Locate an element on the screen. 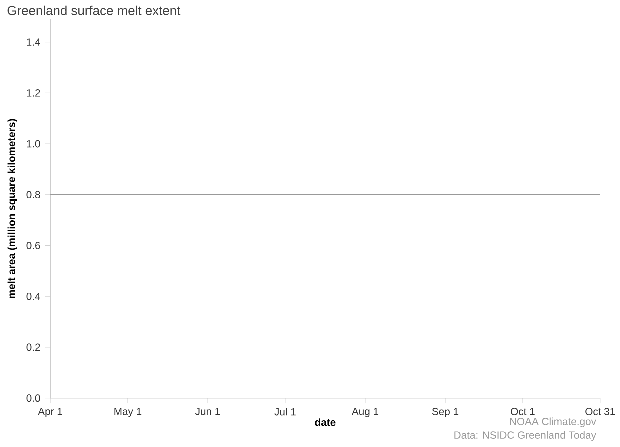 Image resolution: width=620 pixels, height=447 pixels. text: Data: NSIDC Greenland Today is located at coordinates (525, 436).